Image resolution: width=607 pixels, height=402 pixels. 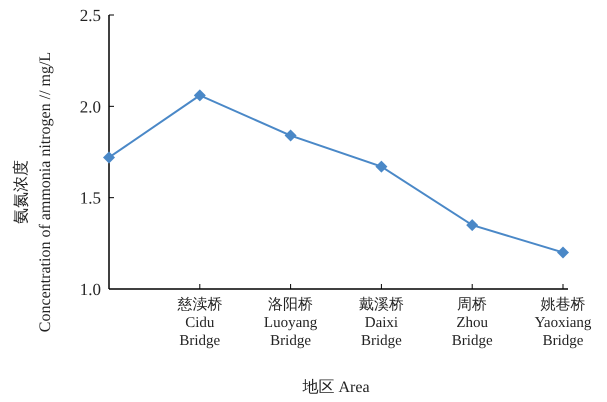 I want to click on y-tick-label: 2.0, so click(x=90, y=106).